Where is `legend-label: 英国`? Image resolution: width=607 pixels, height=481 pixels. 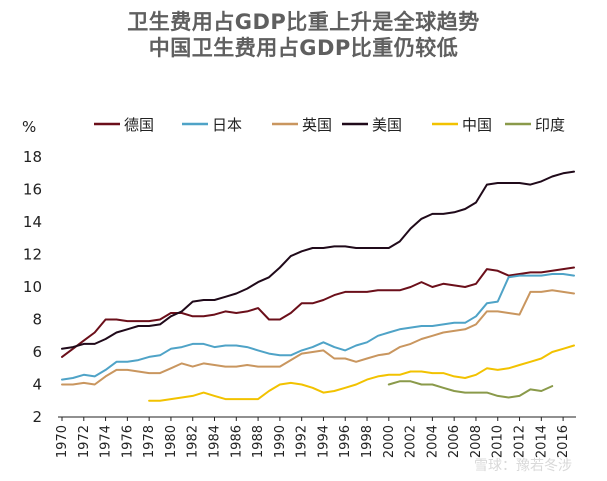
legend-label: 英国 is located at coordinates (317, 125).